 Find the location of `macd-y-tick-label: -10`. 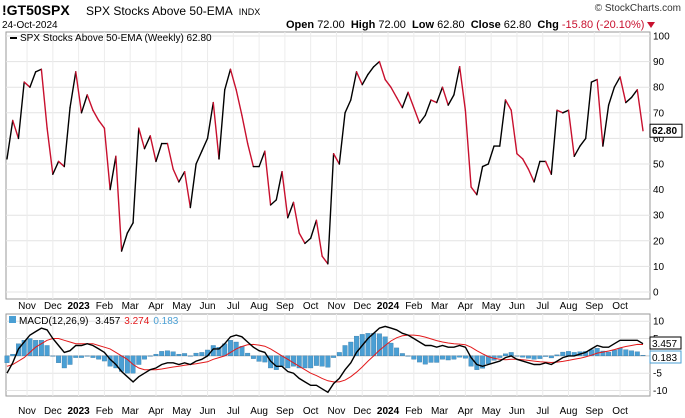

macd-y-tick-label: -10 is located at coordinates (660, 391).